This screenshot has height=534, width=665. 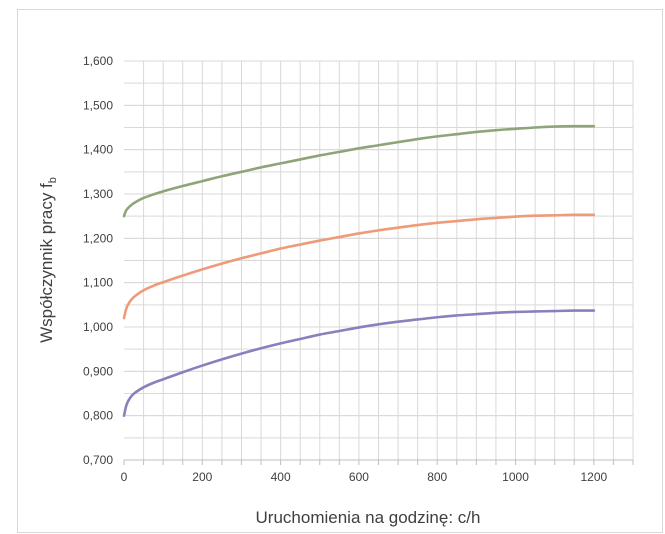 I want to click on y-axis-title-subscript: b, so click(x=53, y=180).